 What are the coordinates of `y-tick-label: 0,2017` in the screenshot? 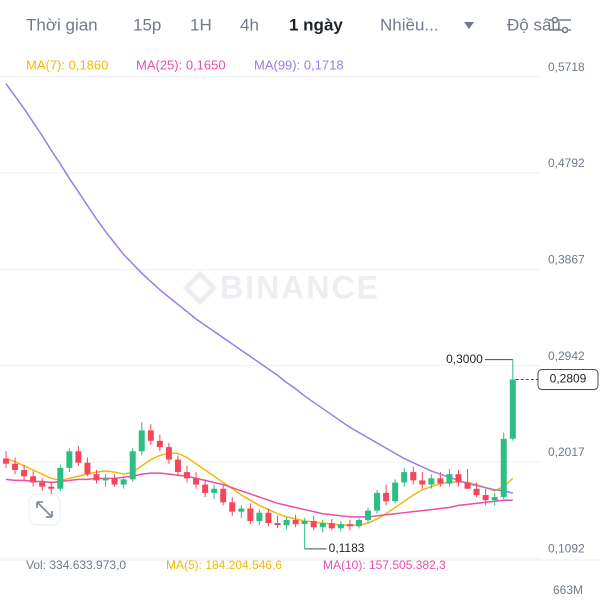 It's located at (566, 452).